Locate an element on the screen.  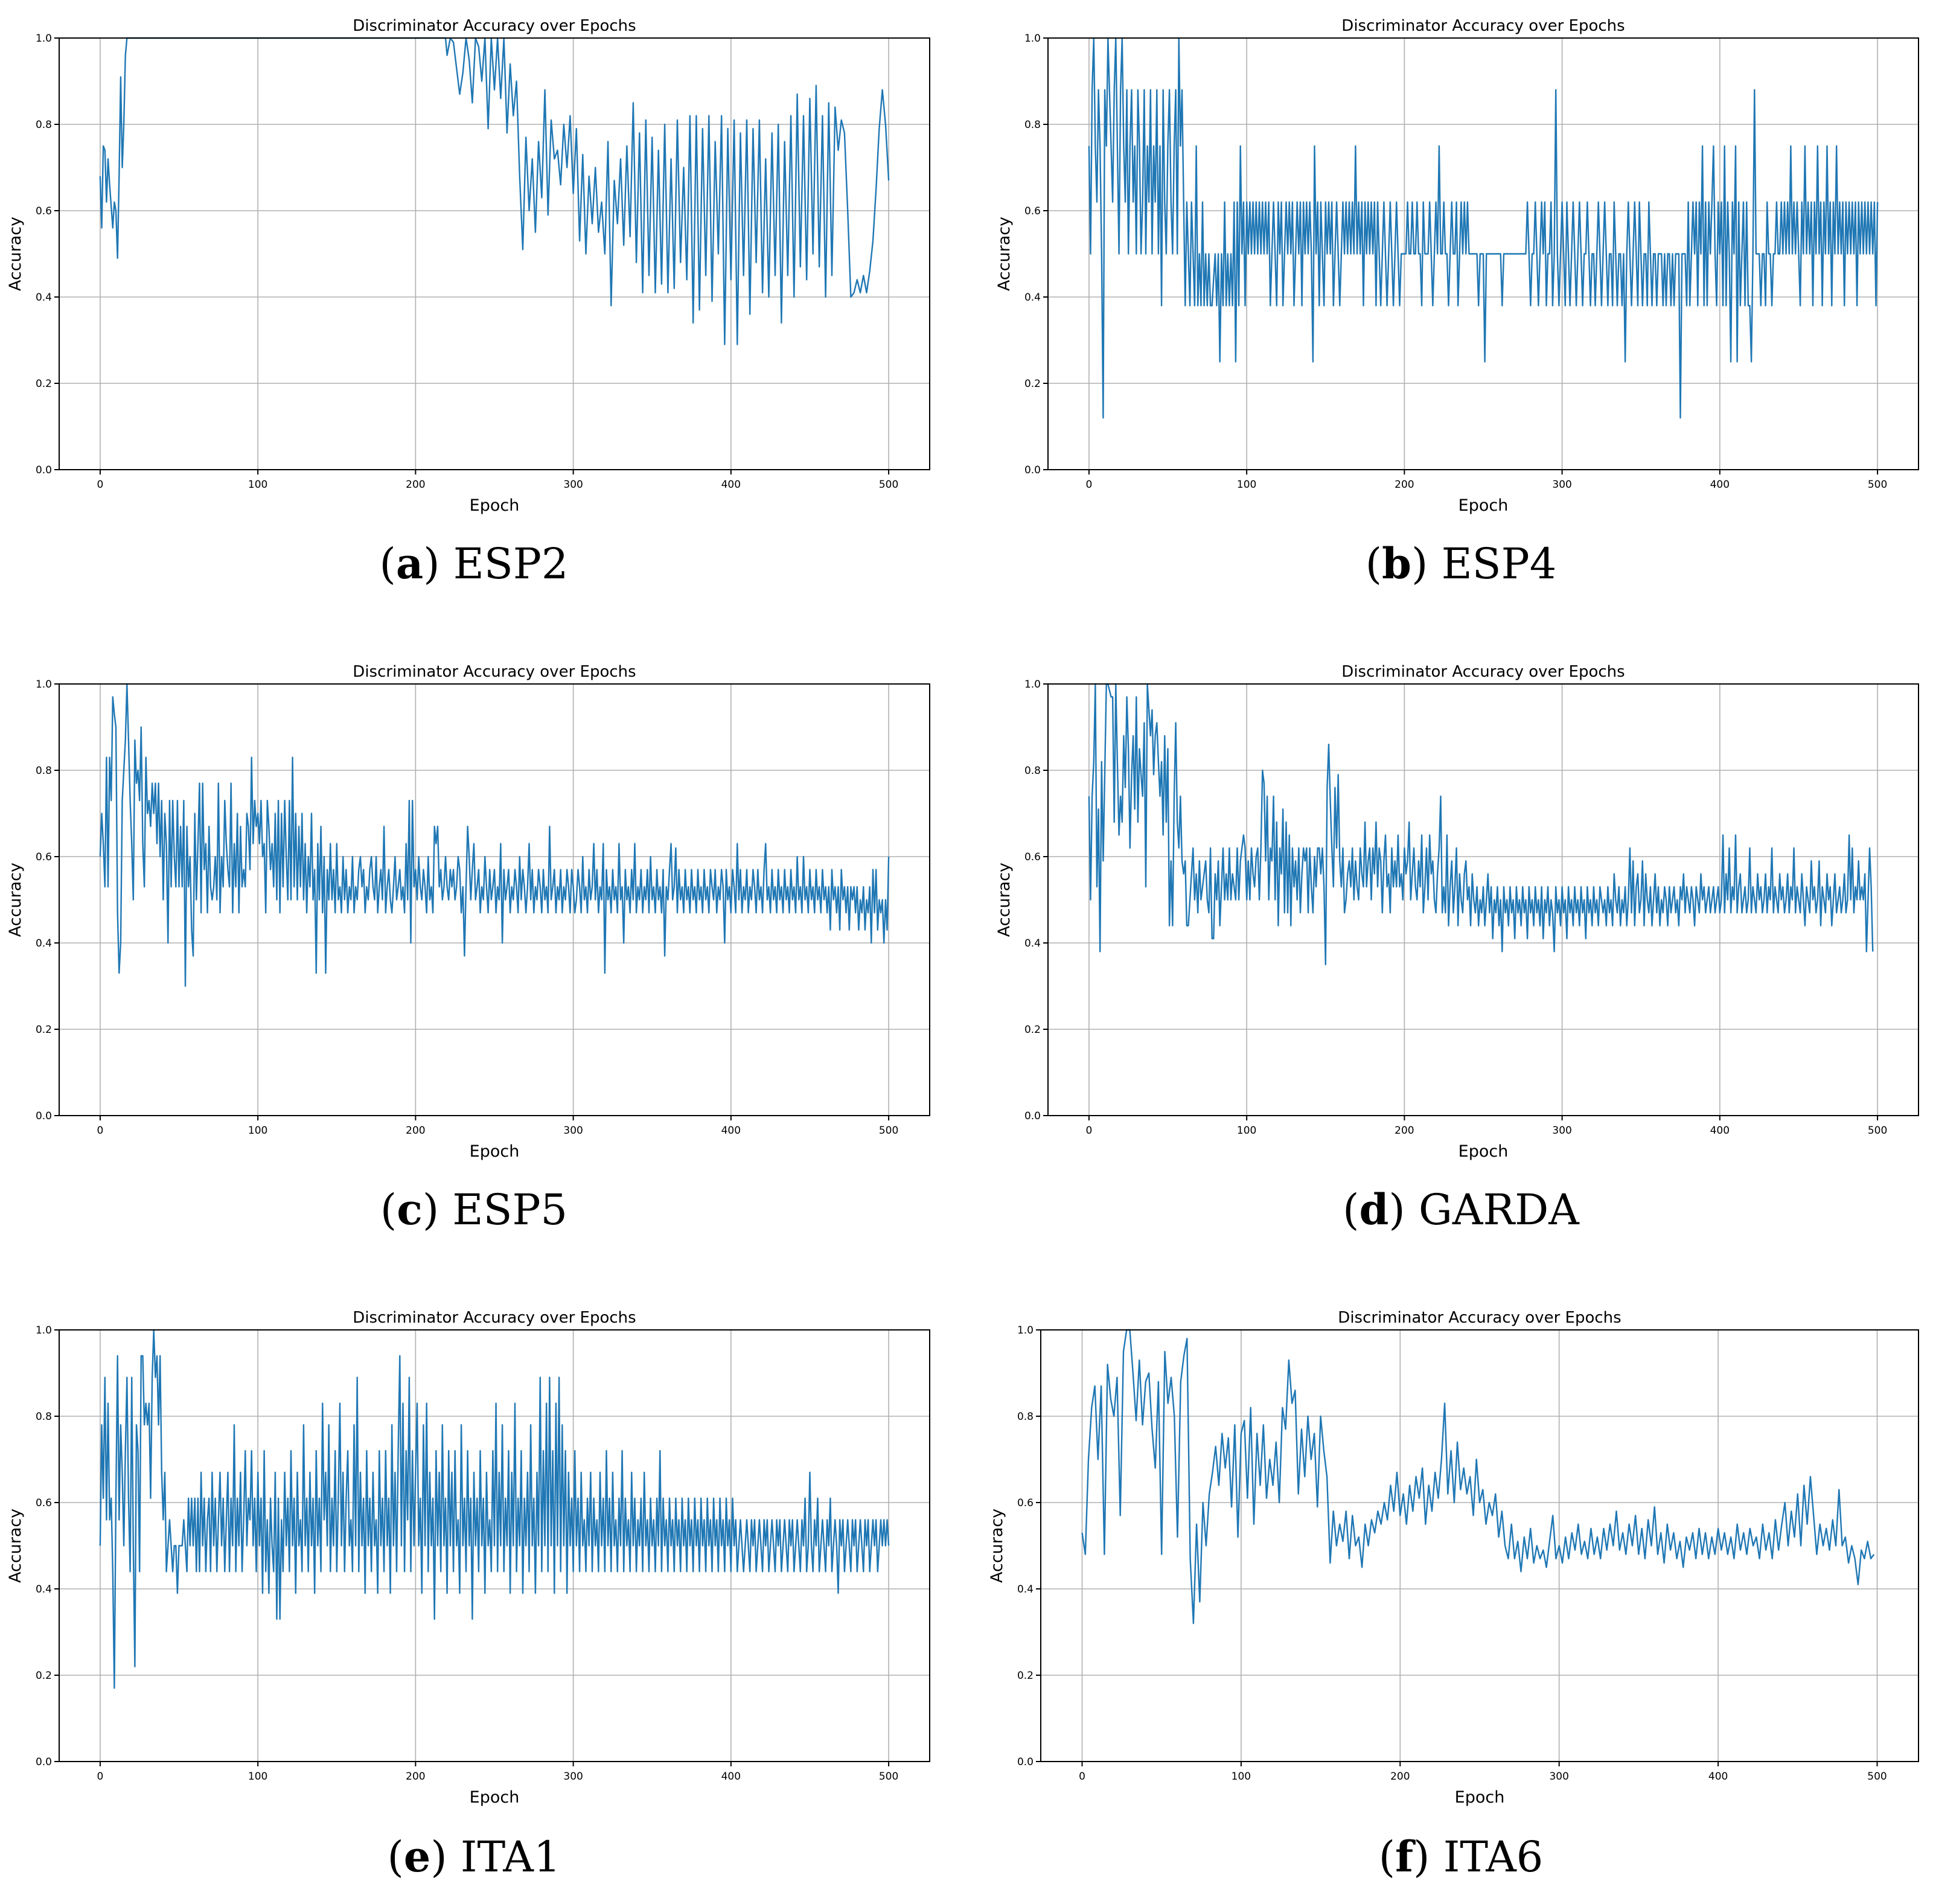
caption-letter: f is located at coordinates (1406, 1857).